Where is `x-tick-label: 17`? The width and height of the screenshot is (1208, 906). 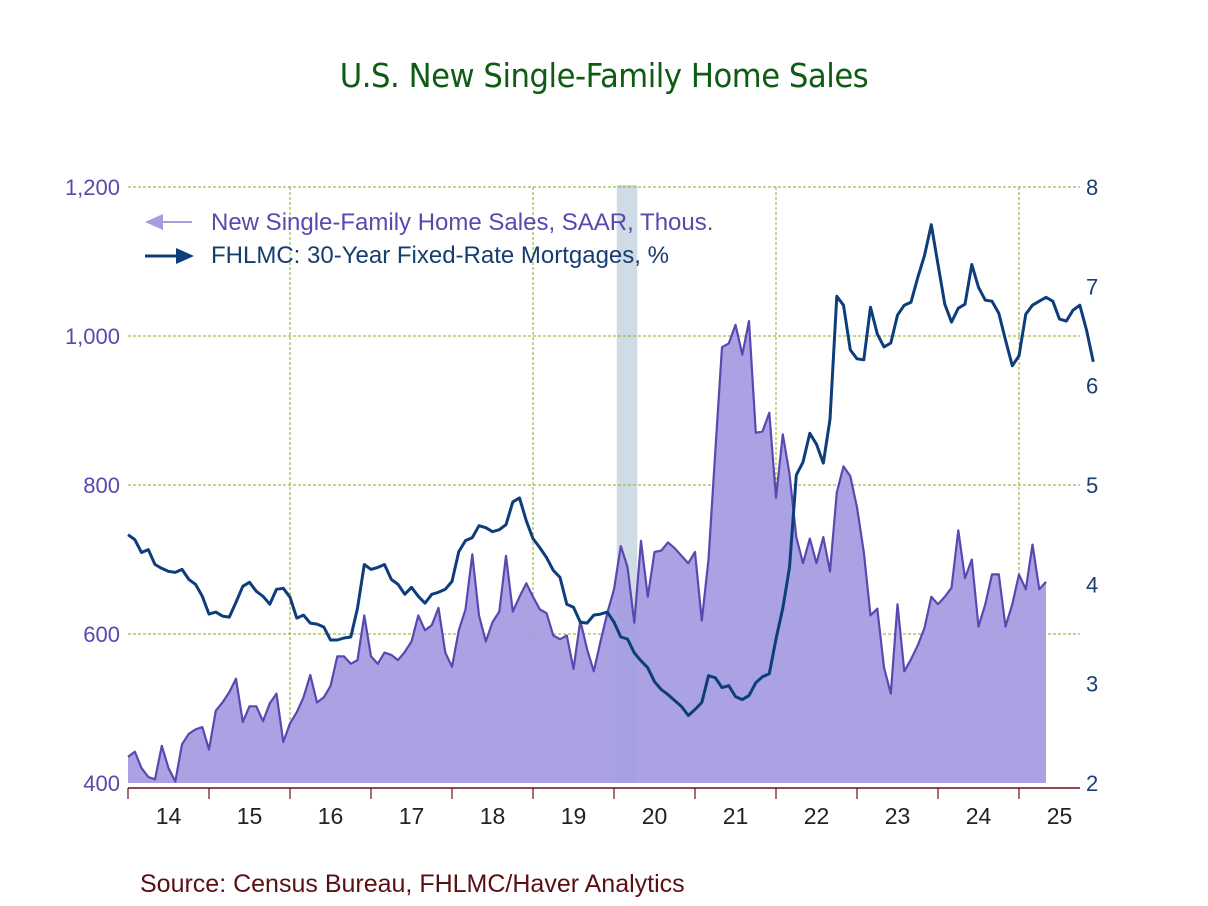
x-tick-label: 17 is located at coordinates (412, 816).